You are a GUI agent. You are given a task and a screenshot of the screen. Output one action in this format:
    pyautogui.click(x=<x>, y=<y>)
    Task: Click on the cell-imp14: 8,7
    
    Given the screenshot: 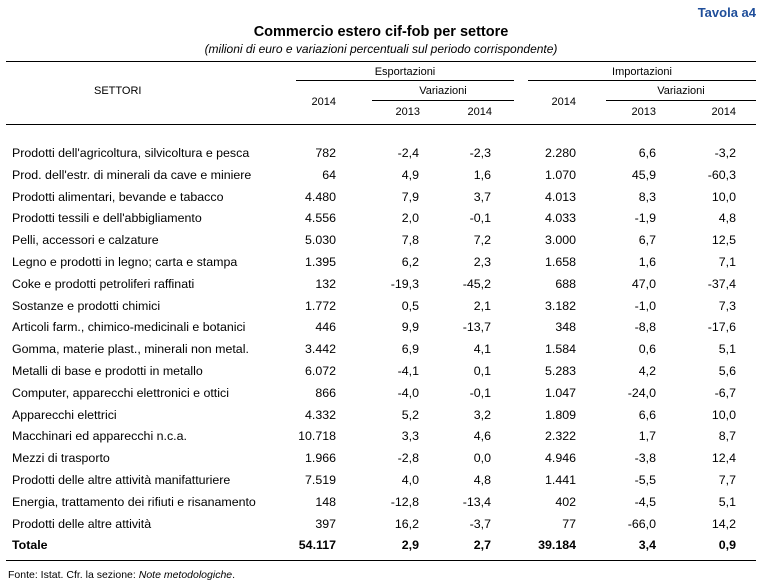 What is the action you would take?
    pyautogui.click(x=727, y=436)
    